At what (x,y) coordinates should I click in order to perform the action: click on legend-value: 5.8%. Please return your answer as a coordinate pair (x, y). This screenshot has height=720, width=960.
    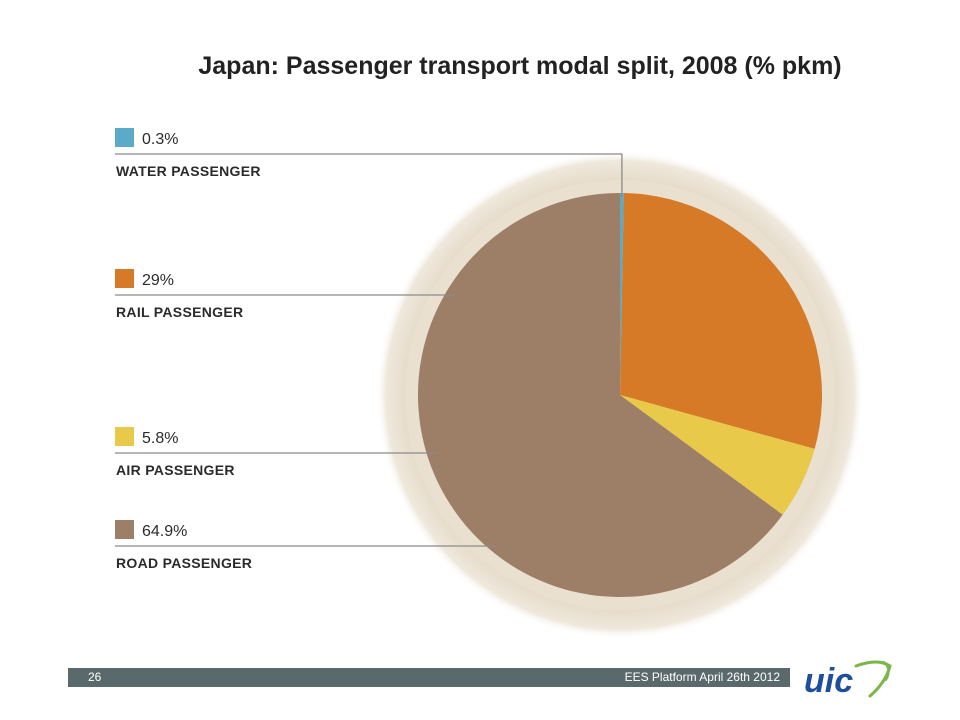
    Looking at the image, I should click on (160, 438).